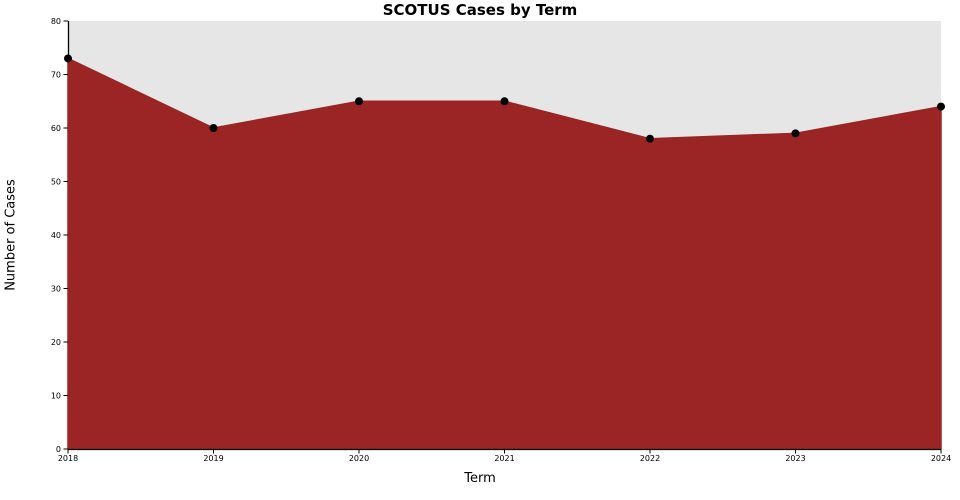 Image resolution: width=960 pixels, height=500 pixels. What do you see at coordinates (359, 458) in the screenshot?
I see `x-tick-label: 2020` at bounding box center [359, 458].